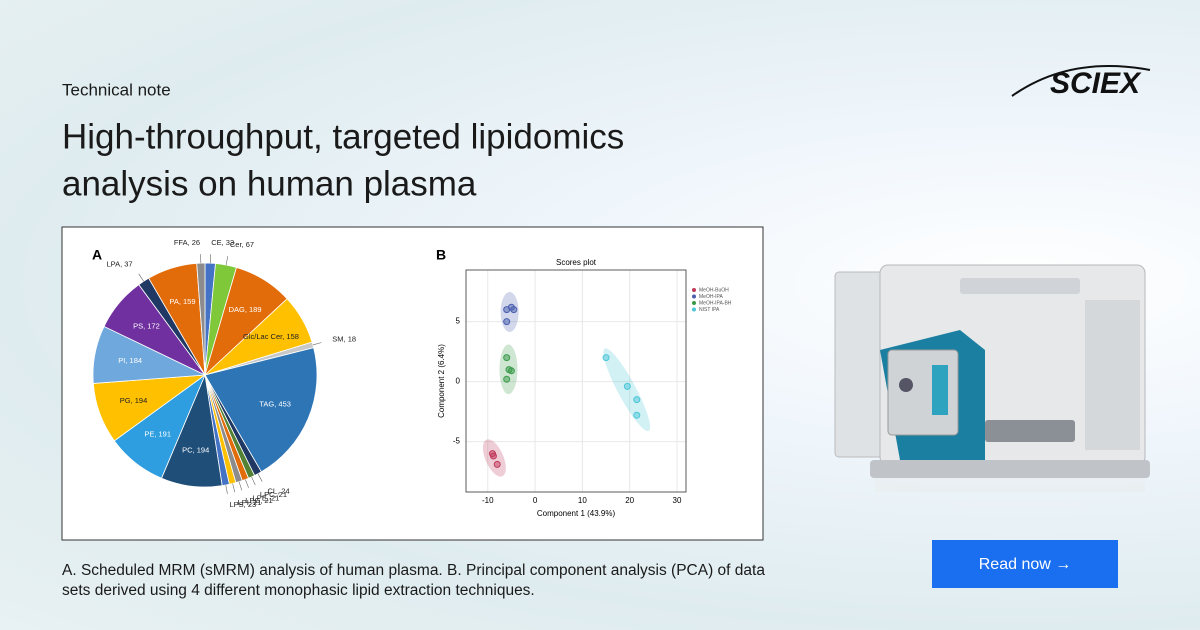 This screenshot has height=630, width=1200. What do you see at coordinates (629, 500) in the screenshot?
I see `x-tick-label: 20` at bounding box center [629, 500].